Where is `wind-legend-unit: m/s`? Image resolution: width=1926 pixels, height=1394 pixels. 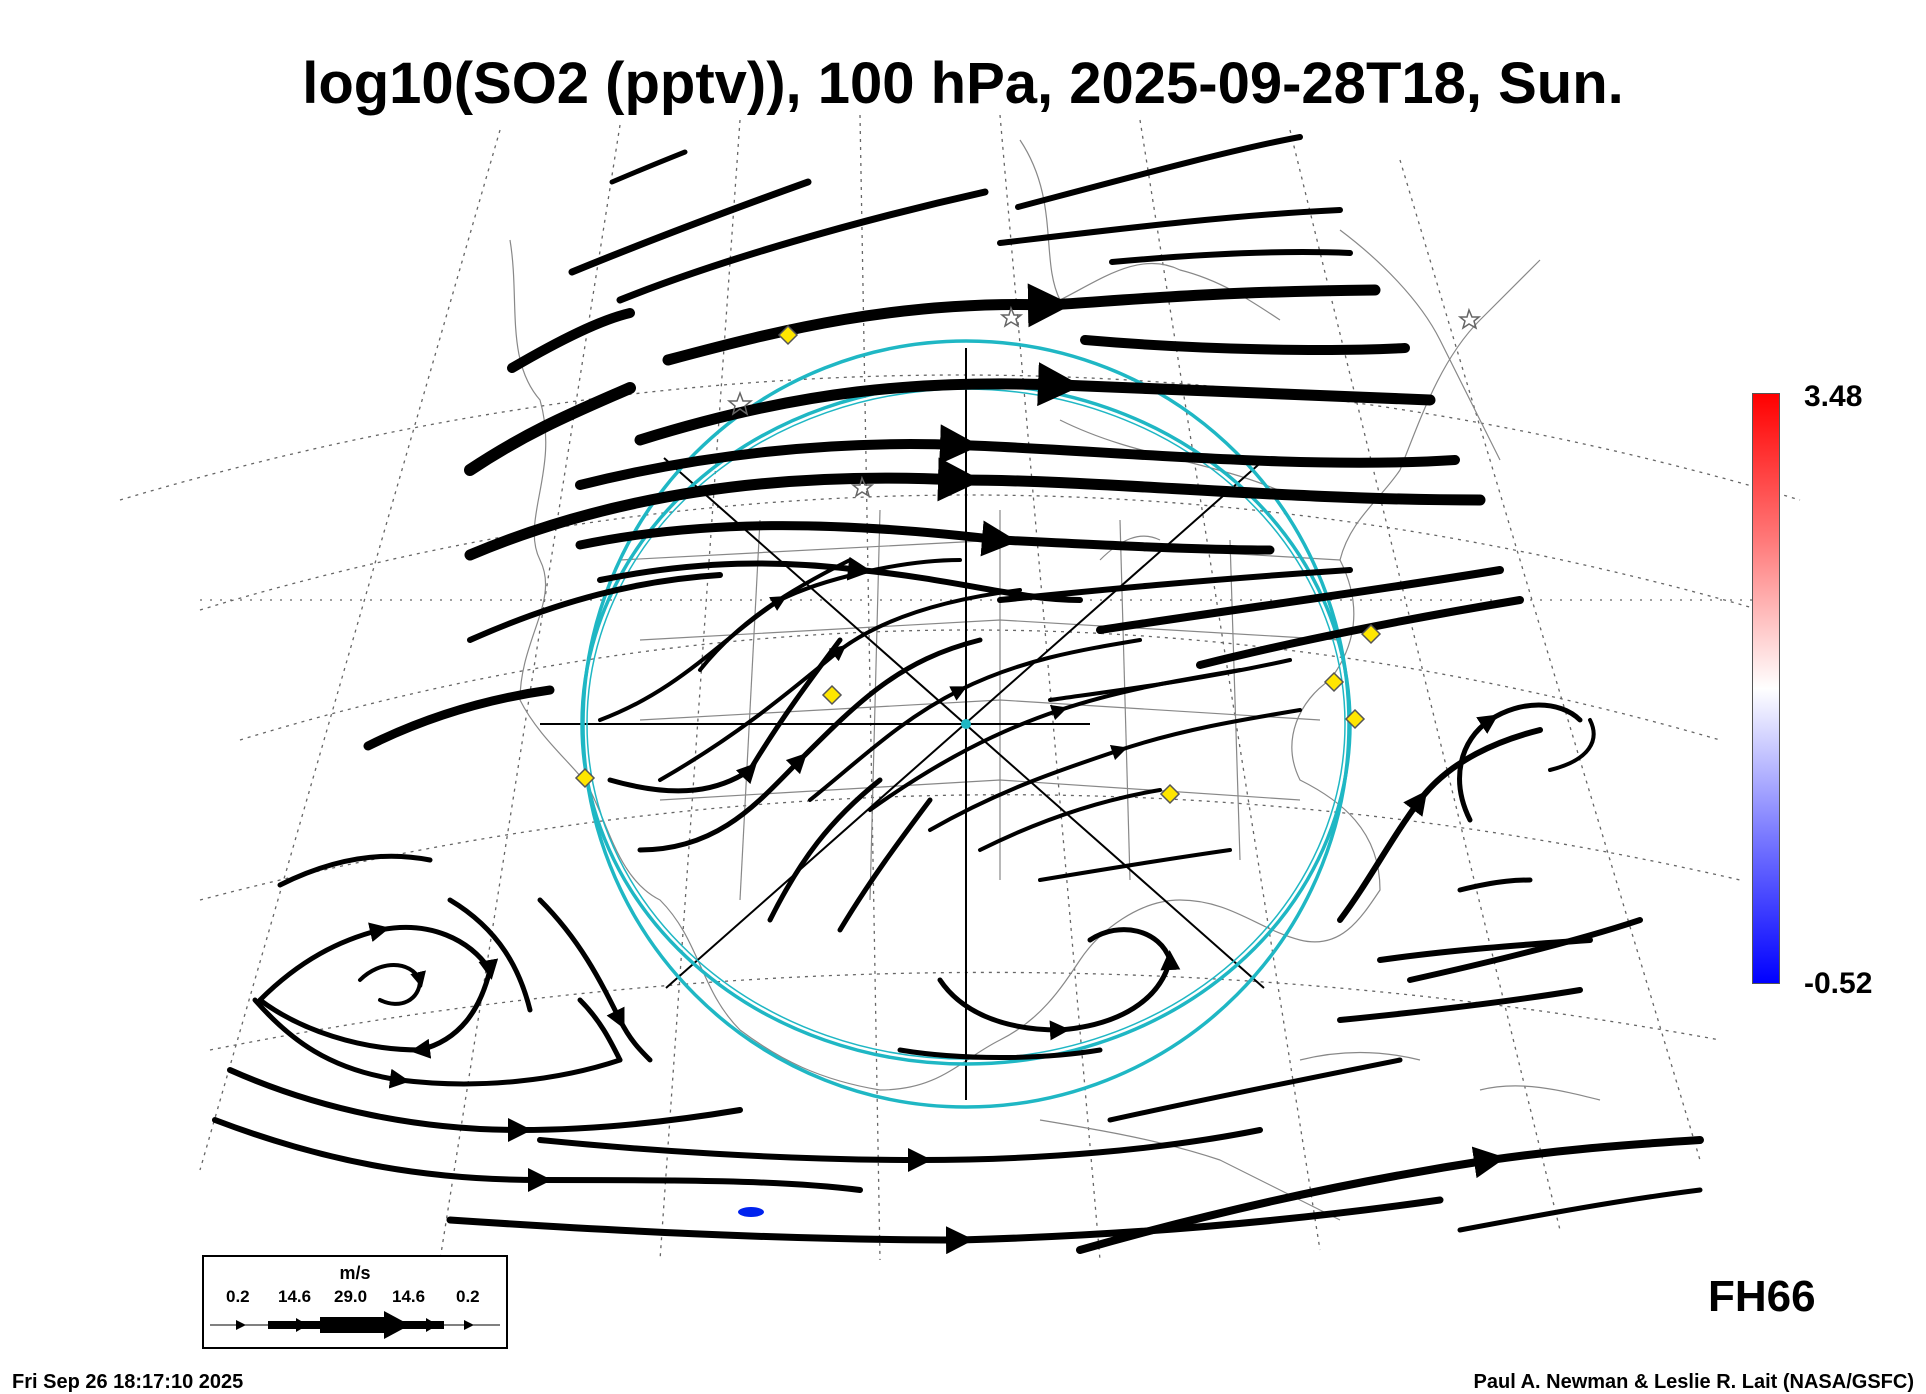
wind-legend-unit: m/s is located at coordinates (355, 1273).